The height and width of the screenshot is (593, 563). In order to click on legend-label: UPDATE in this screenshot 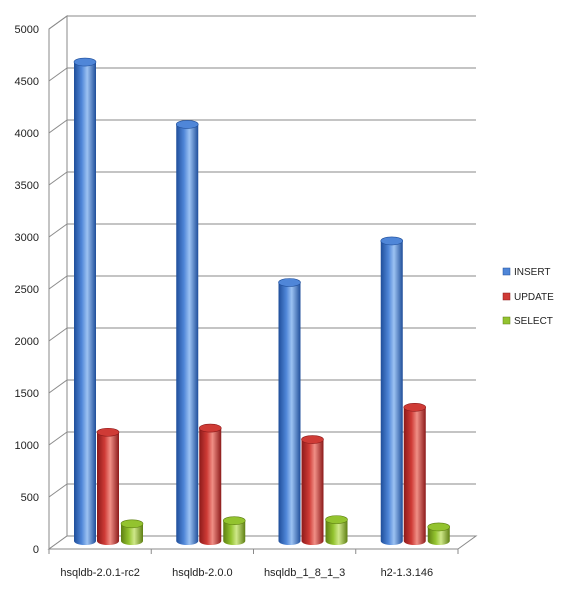, I will do `click(534, 297)`.